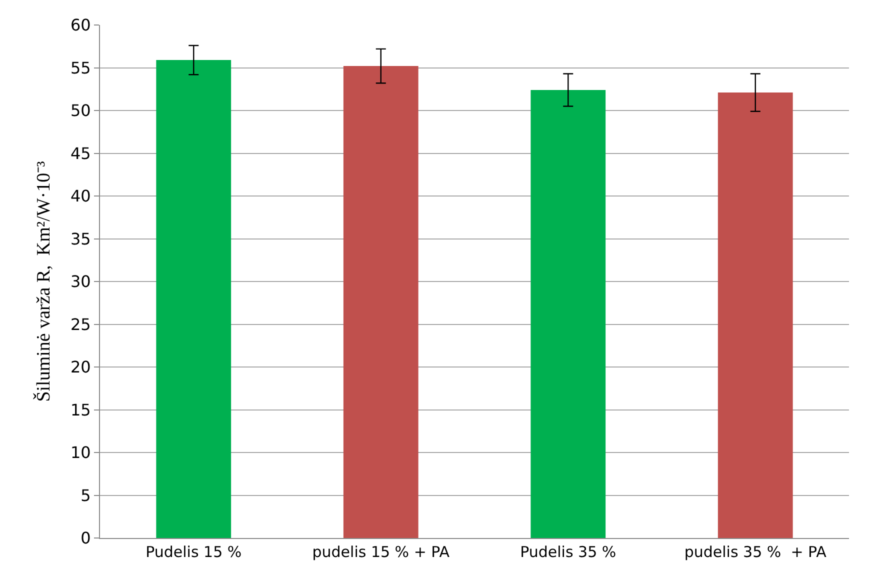  Describe the element at coordinates (568, 552) in the screenshot. I see `x-tick-label: Pudelis 35 %` at that location.